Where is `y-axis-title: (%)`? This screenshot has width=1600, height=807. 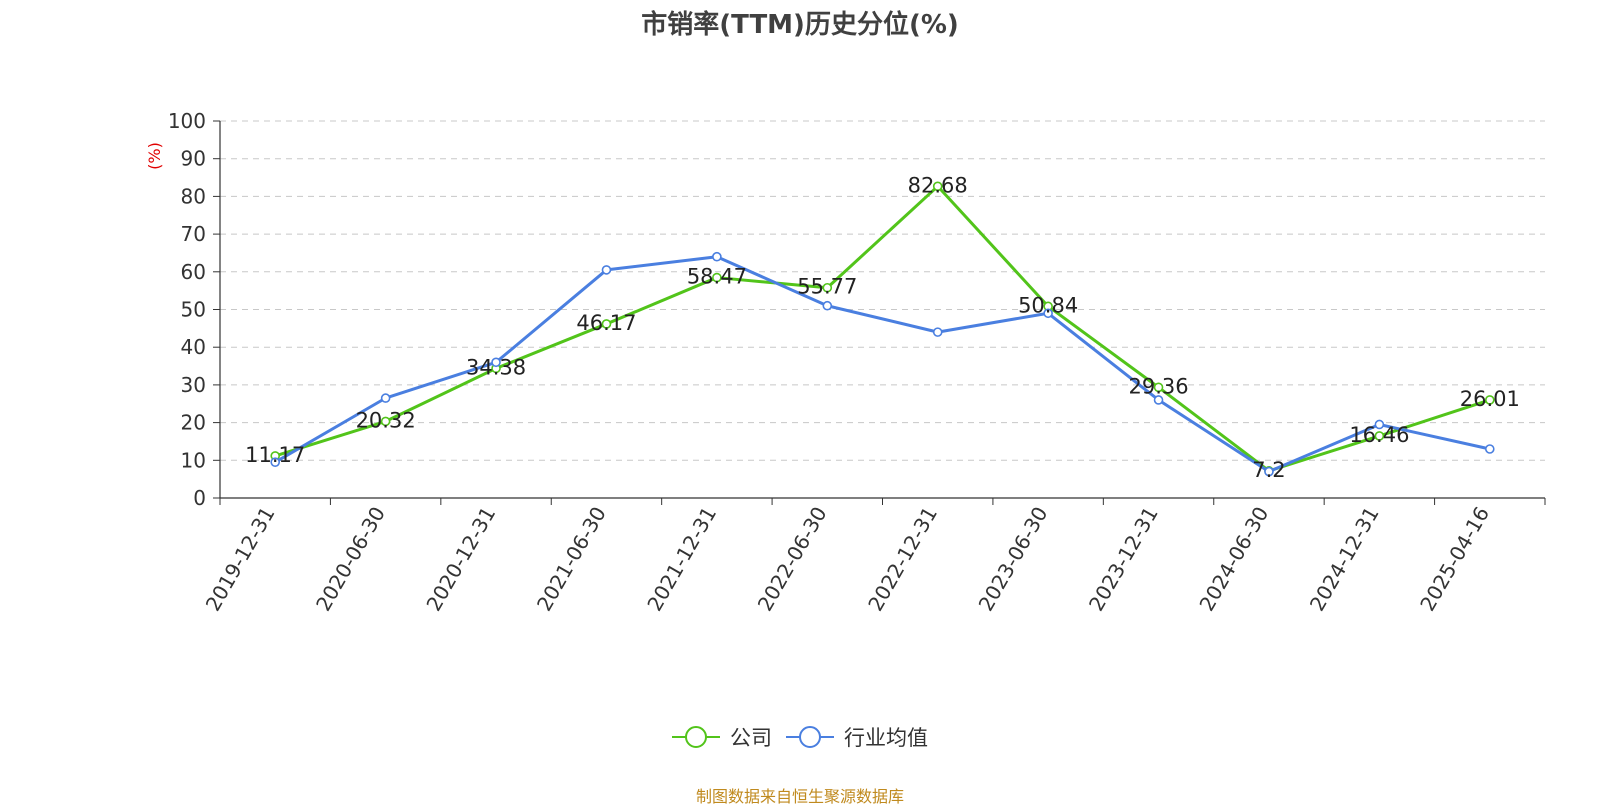
y-axis-title: (%) is located at coordinates (154, 156).